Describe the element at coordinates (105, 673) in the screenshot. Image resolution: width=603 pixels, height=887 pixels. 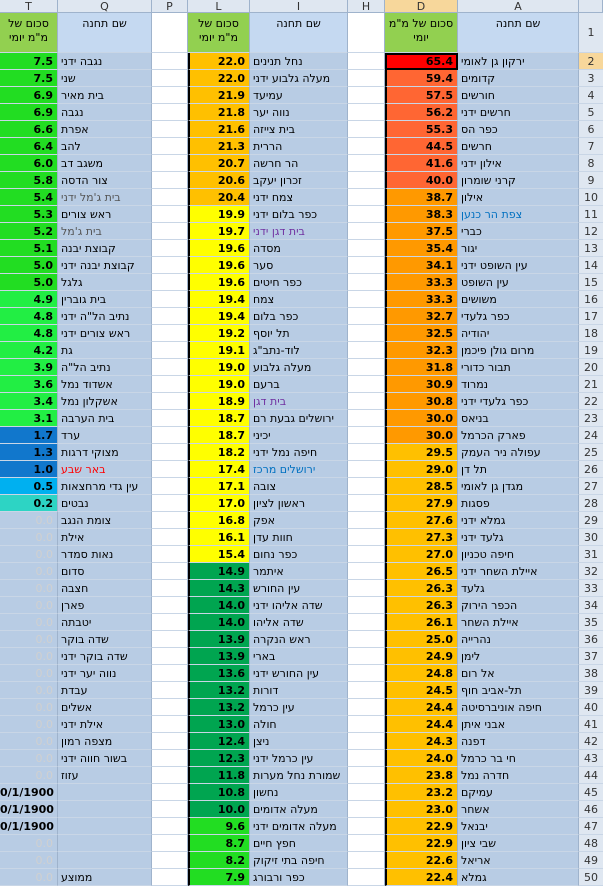
I see `station-name-cell: נווה יער ידני` at that location.